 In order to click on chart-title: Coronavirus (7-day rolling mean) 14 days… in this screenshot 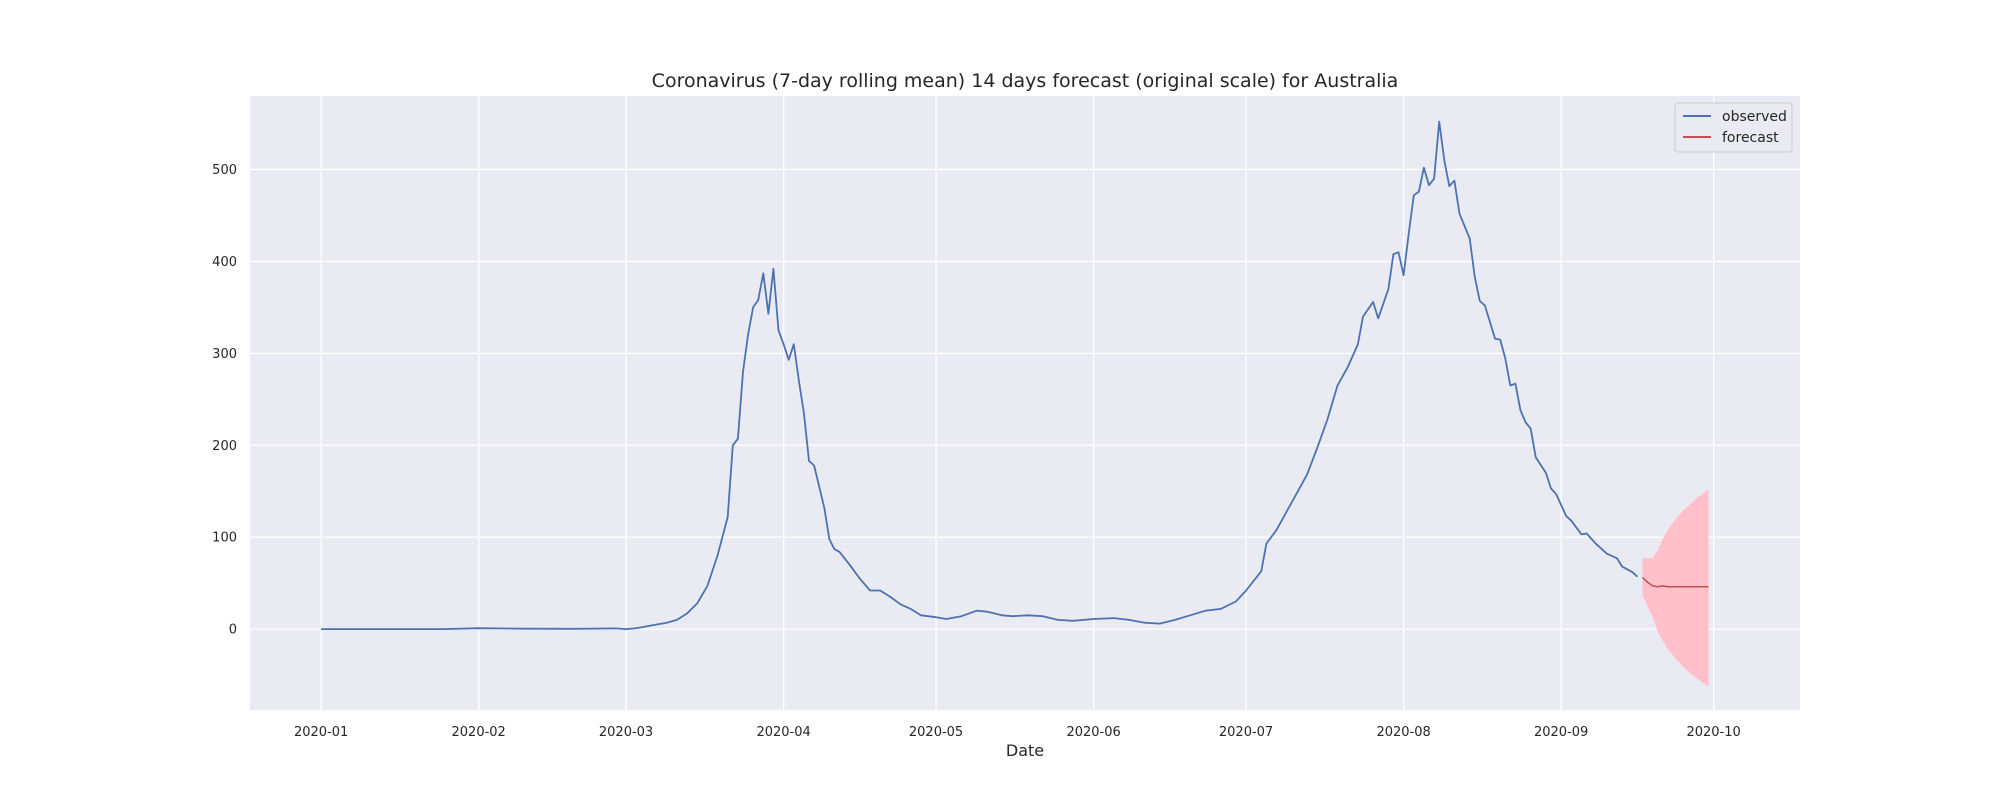, I will do `click(1025, 81)`.